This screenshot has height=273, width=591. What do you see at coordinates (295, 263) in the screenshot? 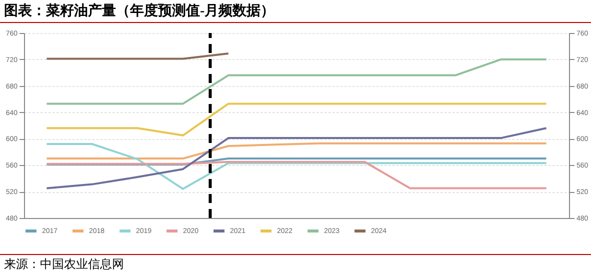
I see `source-note: 来源：中国农业信息网` at bounding box center [295, 263].